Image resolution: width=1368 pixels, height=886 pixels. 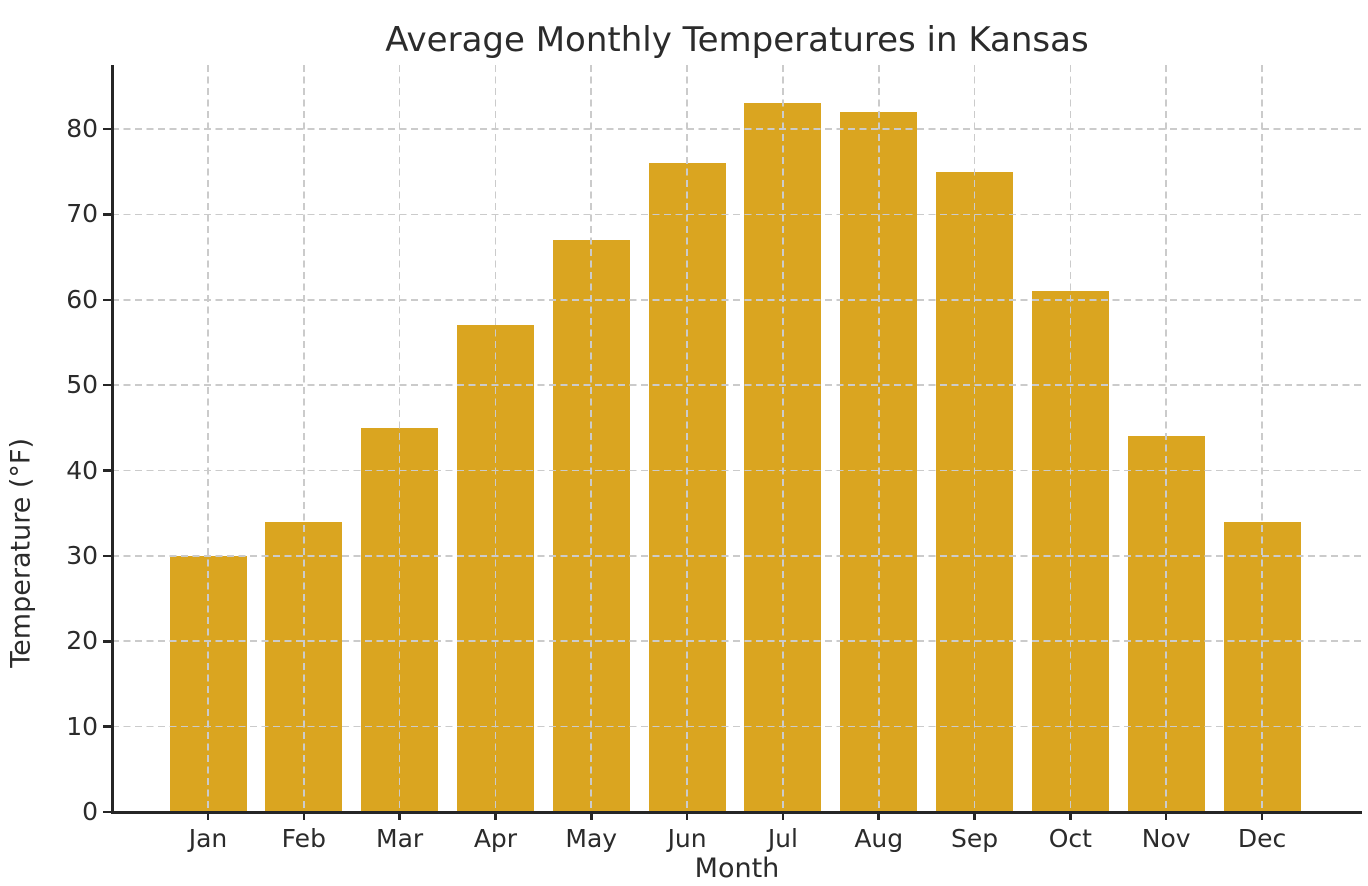 I want to click on x-tick-mark-oct, so click(x=1070, y=816).